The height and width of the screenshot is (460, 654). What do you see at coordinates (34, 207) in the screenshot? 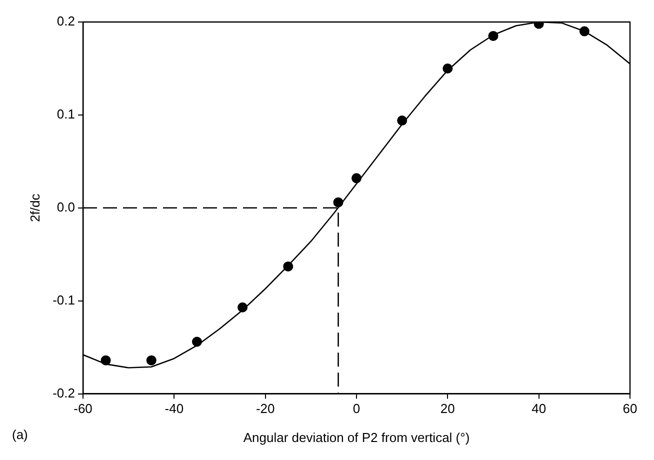
I see `y-axis-title: 2f/dc` at bounding box center [34, 207].